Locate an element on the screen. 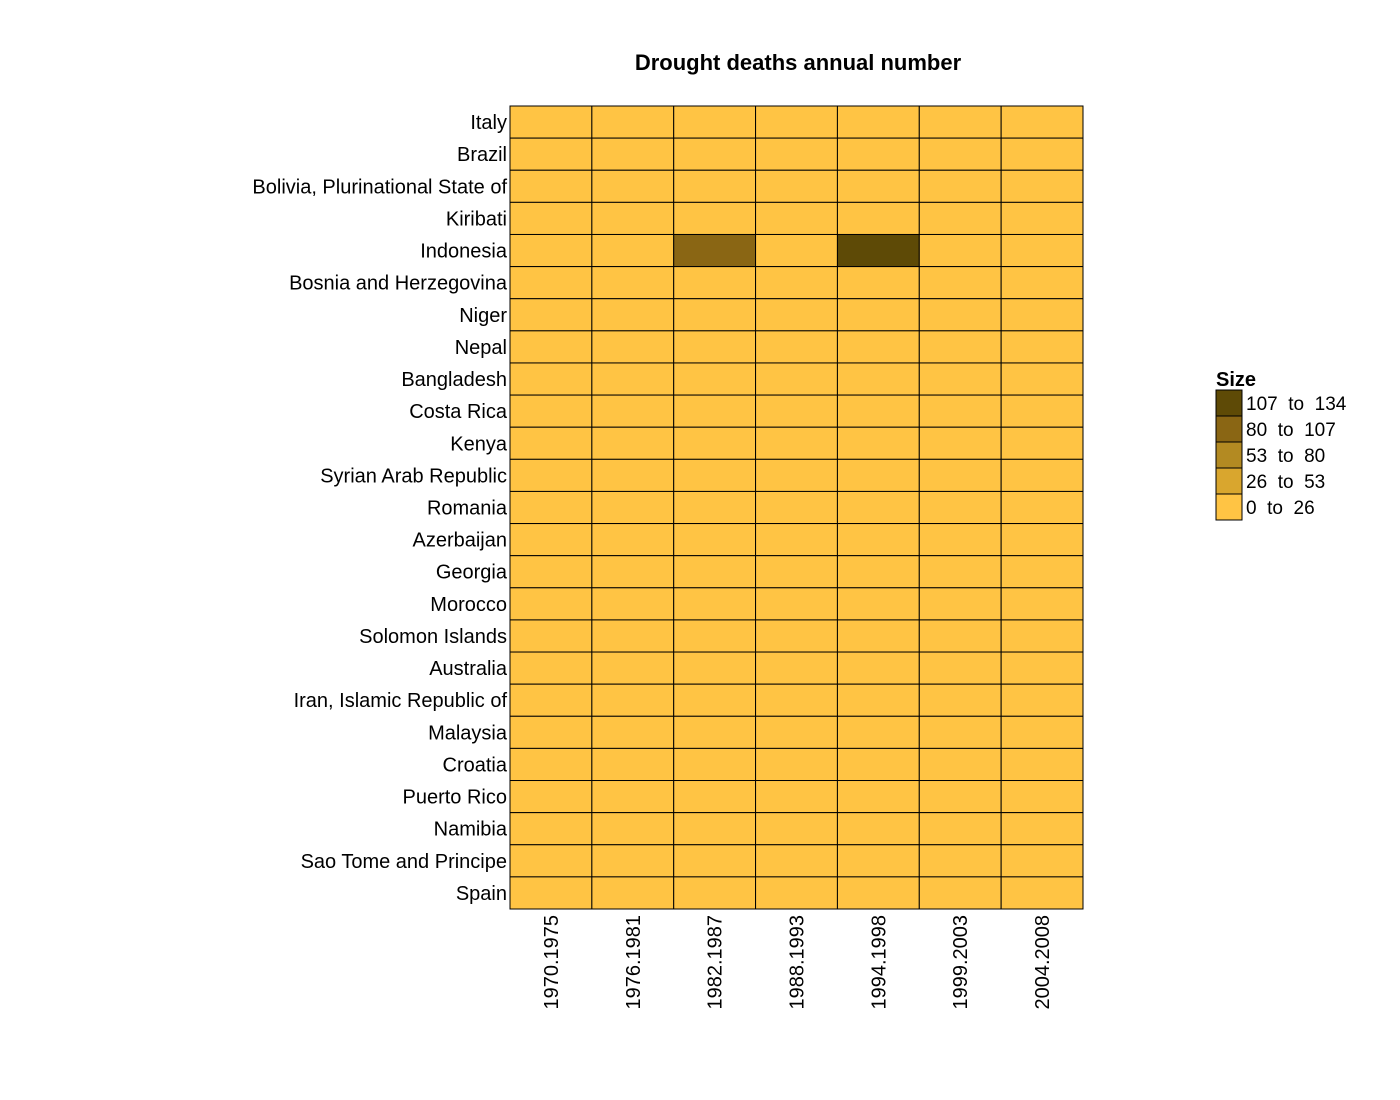 The width and height of the screenshot is (1400, 1100). row-label: Spain is located at coordinates (481, 894).